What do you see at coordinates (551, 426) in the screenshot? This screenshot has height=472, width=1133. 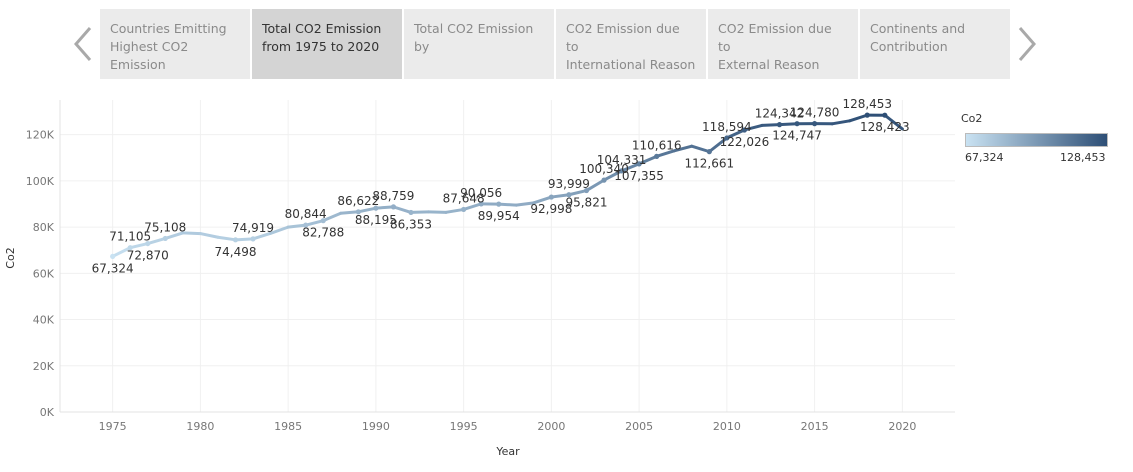 I see `x-tick-label: 2000` at bounding box center [551, 426].